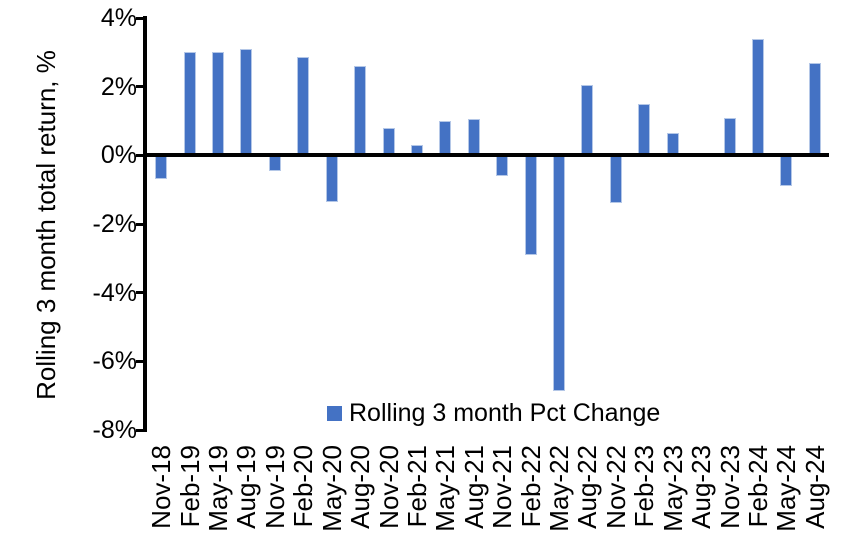 The width and height of the screenshot is (852, 539). What do you see at coordinates (388, 487) in the screenshot?
I see `x-tick-label: Nov-20` at bounding box center [388, 487].